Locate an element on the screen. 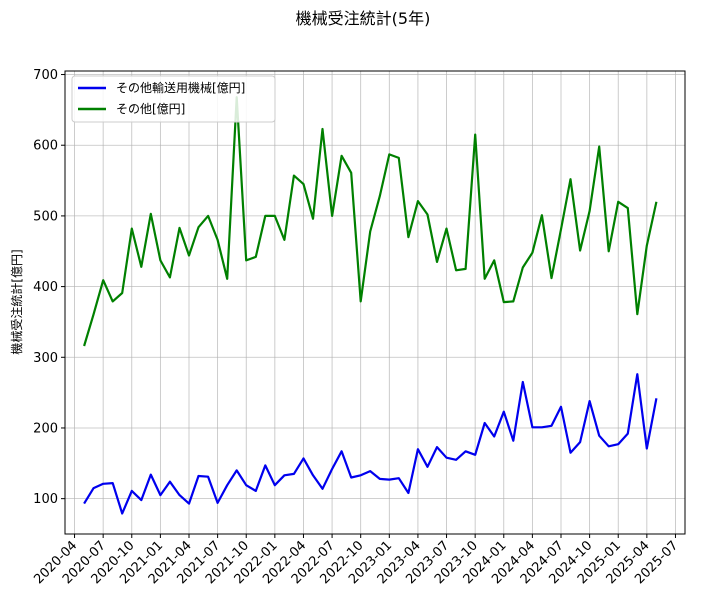  legend-box is located at coordinates (173, 99).